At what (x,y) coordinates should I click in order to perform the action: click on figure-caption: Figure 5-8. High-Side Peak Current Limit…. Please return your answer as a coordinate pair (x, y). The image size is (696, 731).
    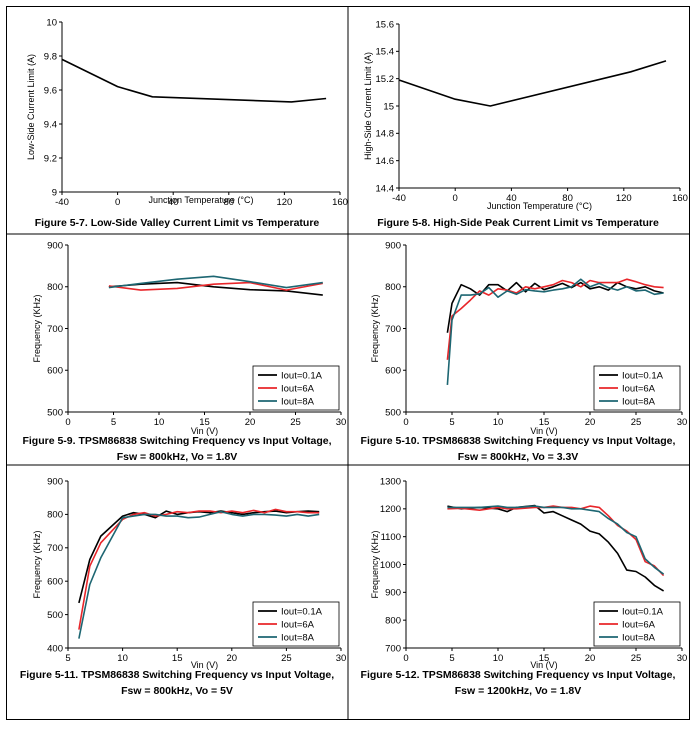
    Looking at the image, I should click on (518, 223).